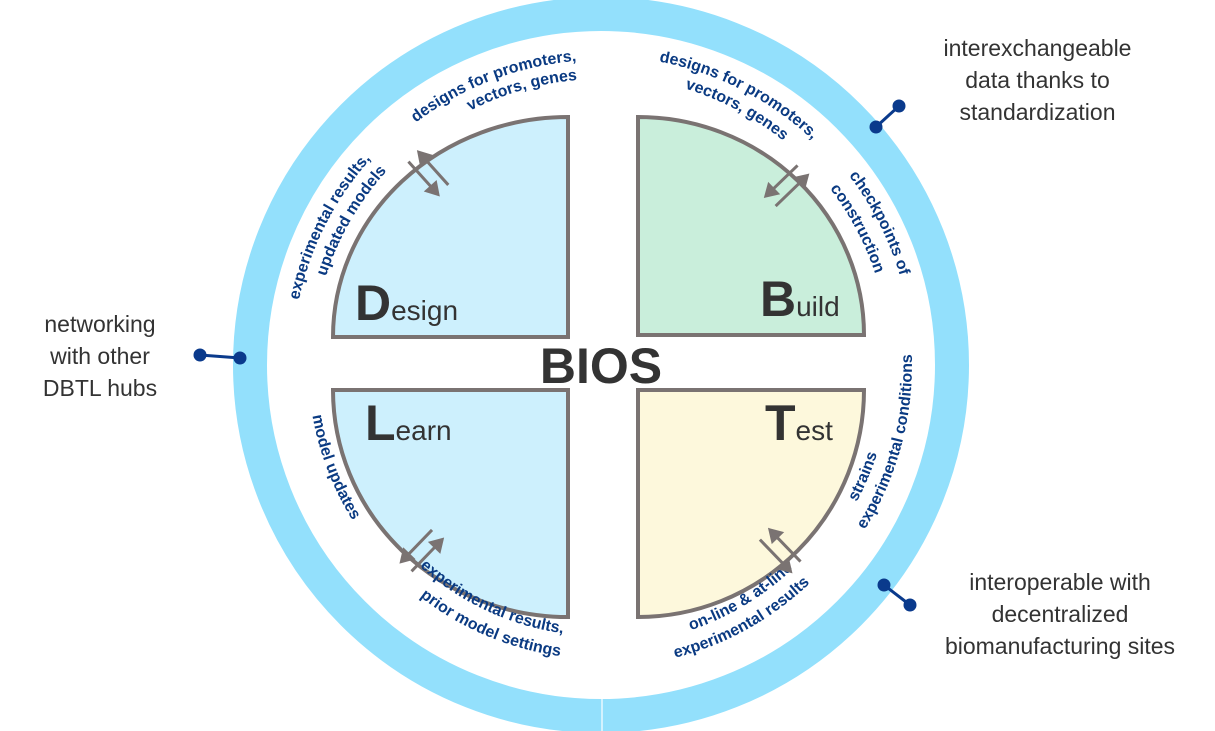  I want to click on build-initial: B, so click(778, 299).